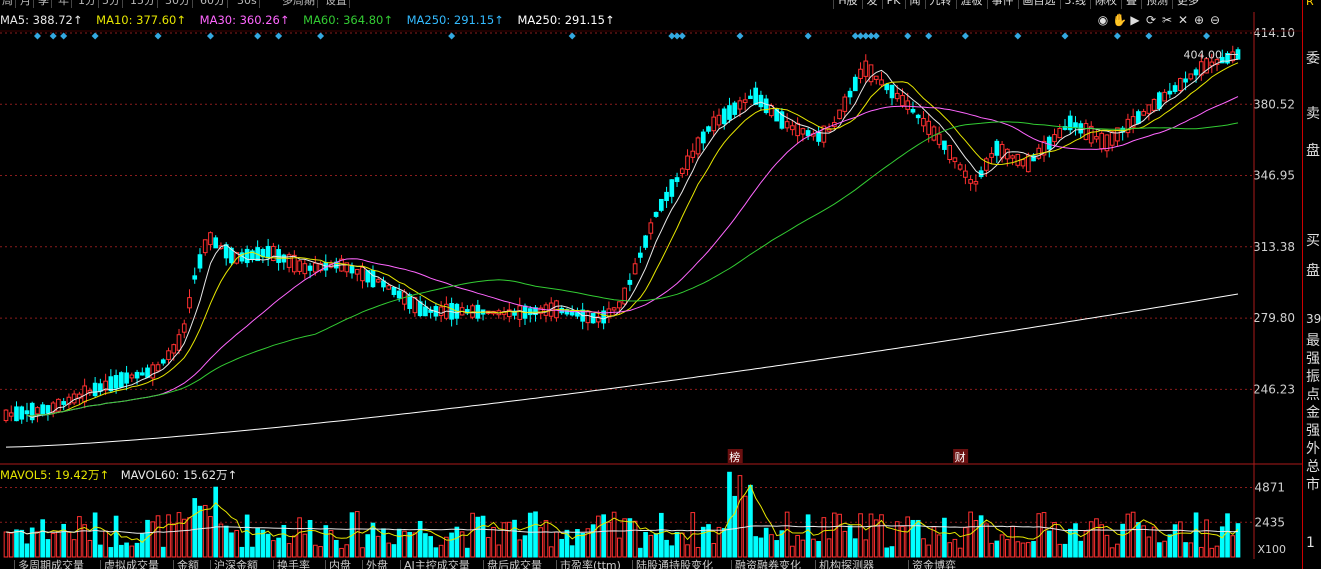  Describe the element at coordinates (1075, 4) in the screenshot. I see `tool-button: 3.线` at that location.